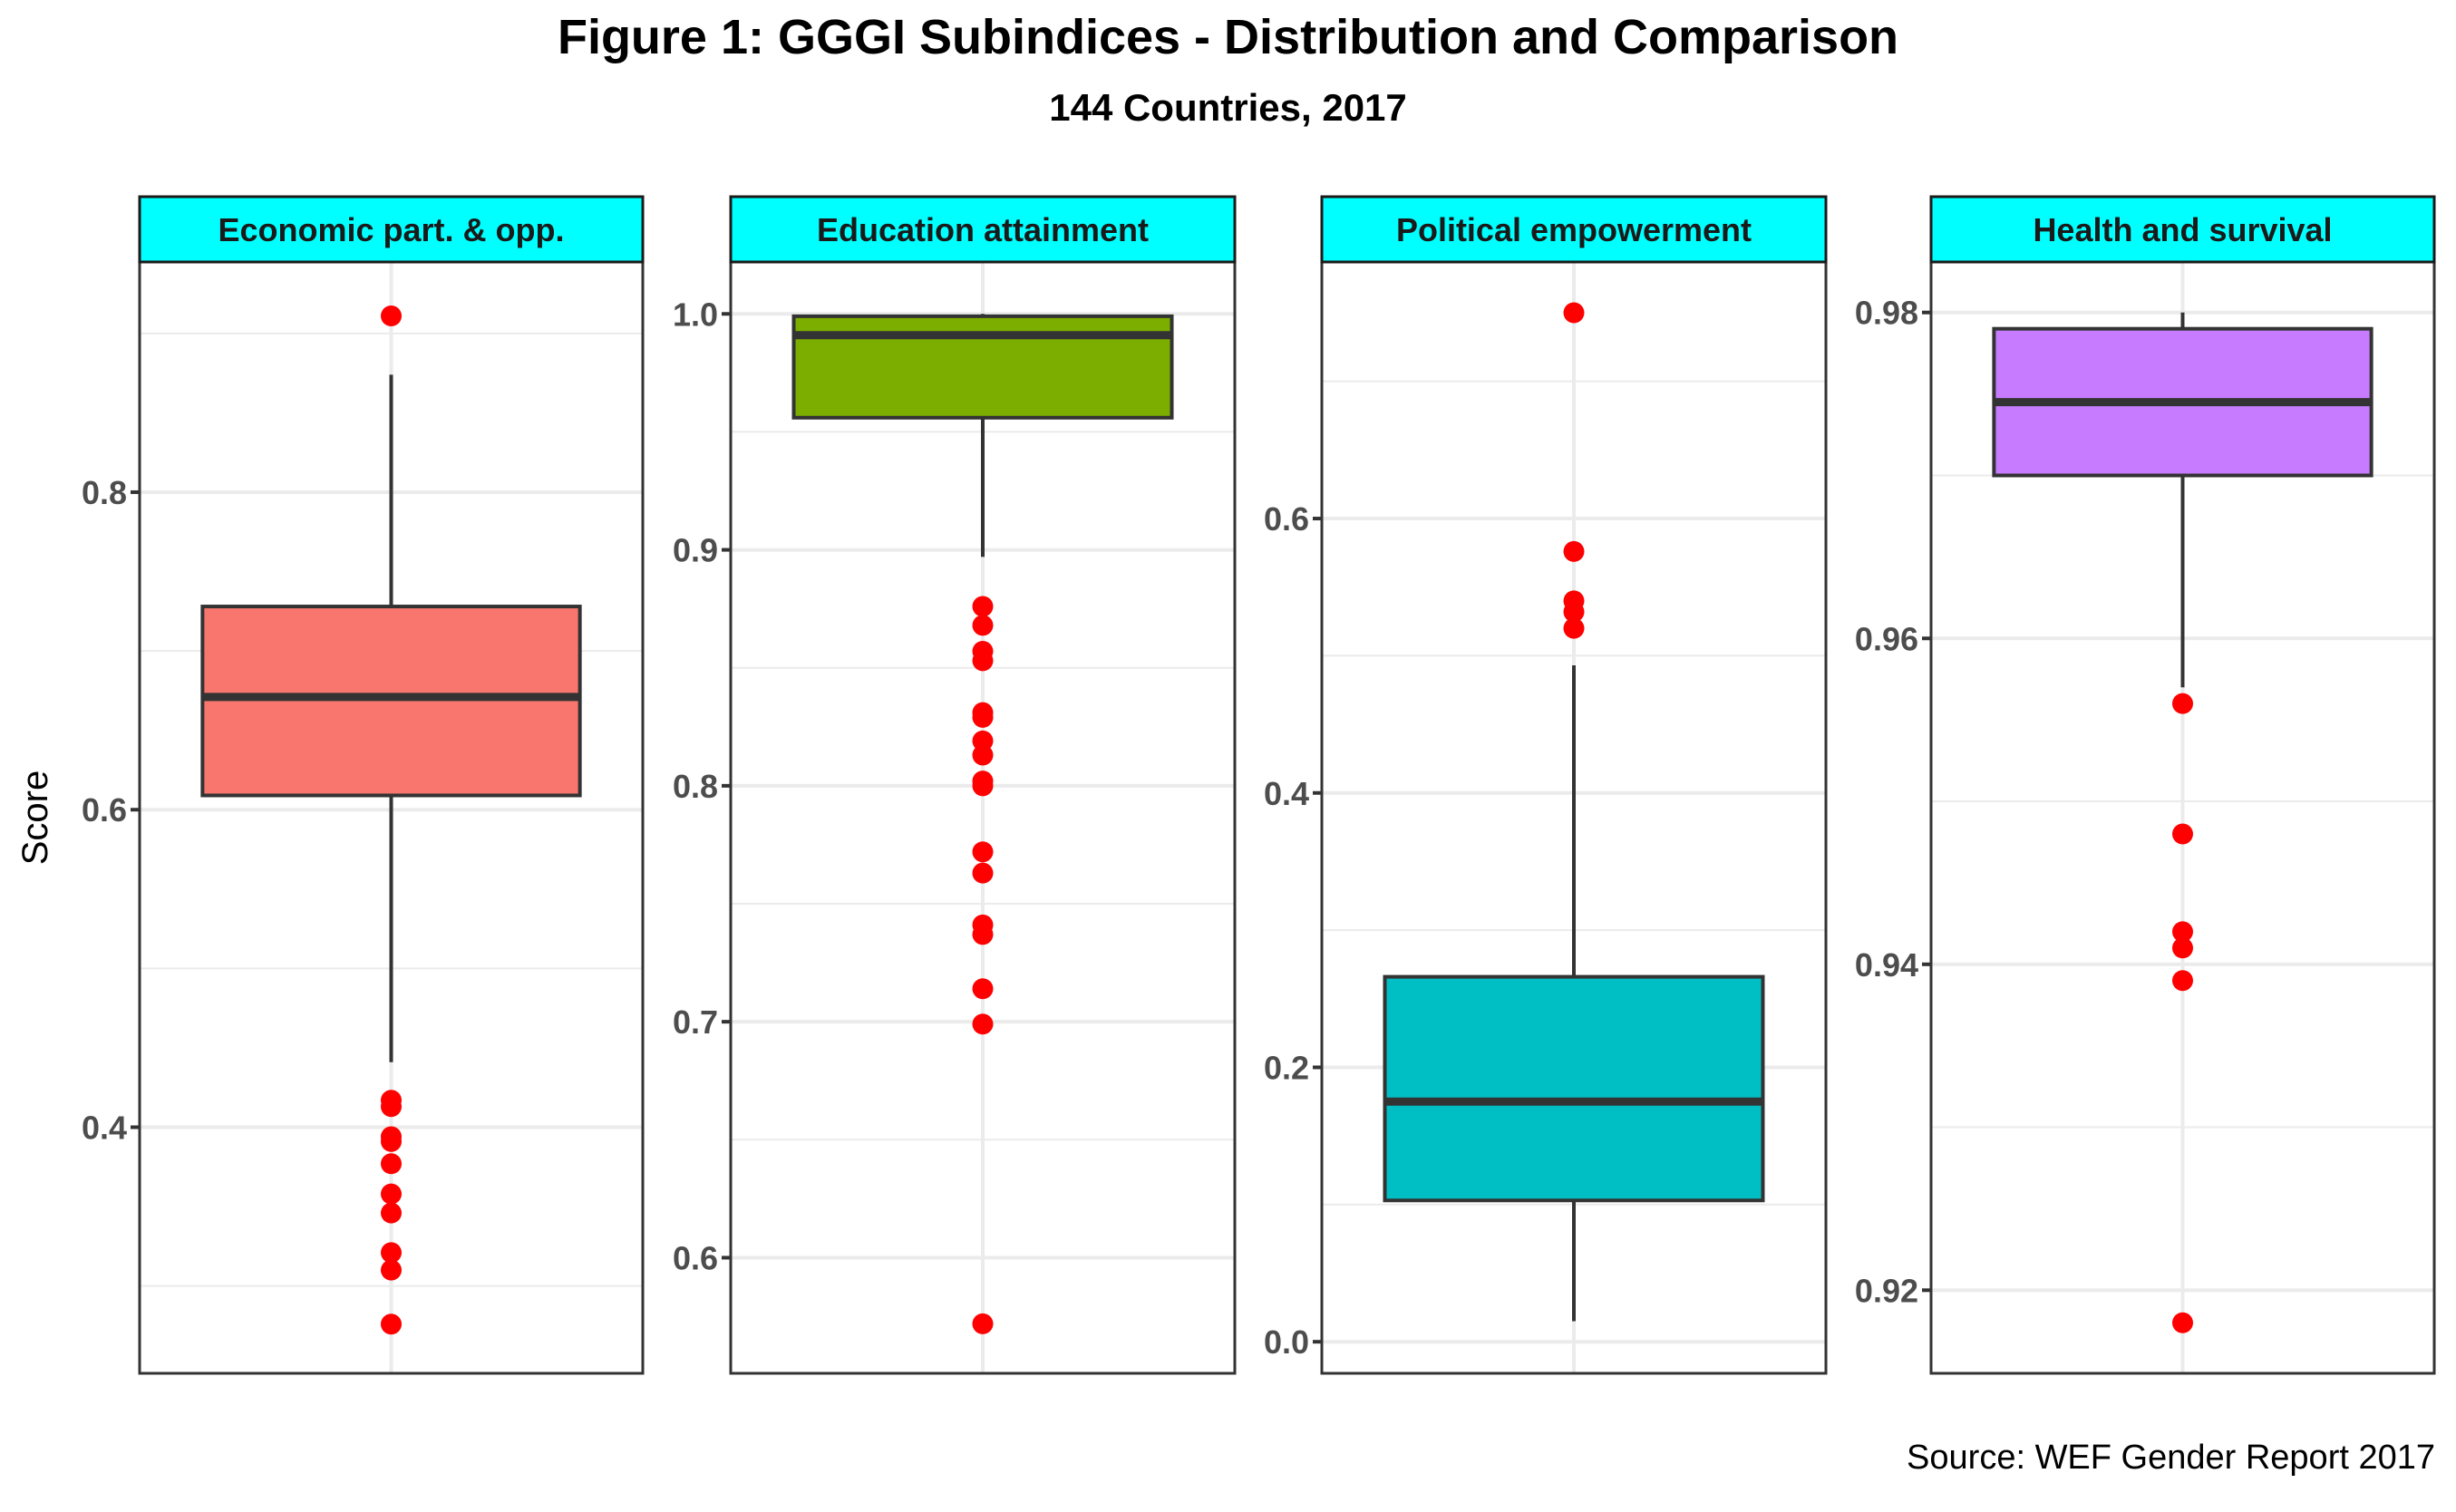 This screenshot has width=2456, height=1512. What do you see at coordinates (1287, 1342) in the screenshot?
I see `y-tick-label: 0.0` at bounding box center [1287, 1342].